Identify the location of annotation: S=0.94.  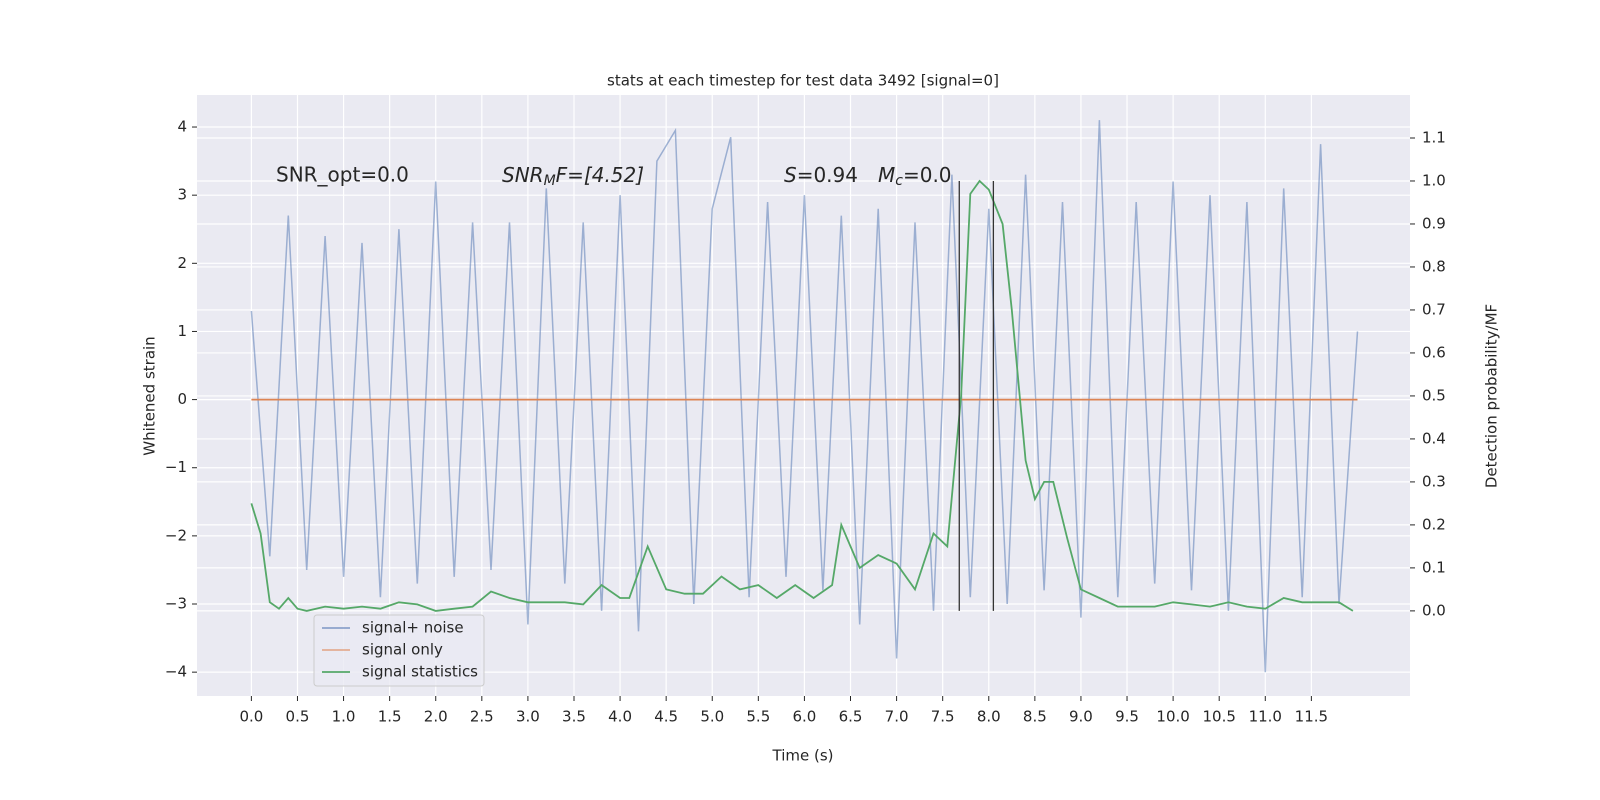
(821, 175).